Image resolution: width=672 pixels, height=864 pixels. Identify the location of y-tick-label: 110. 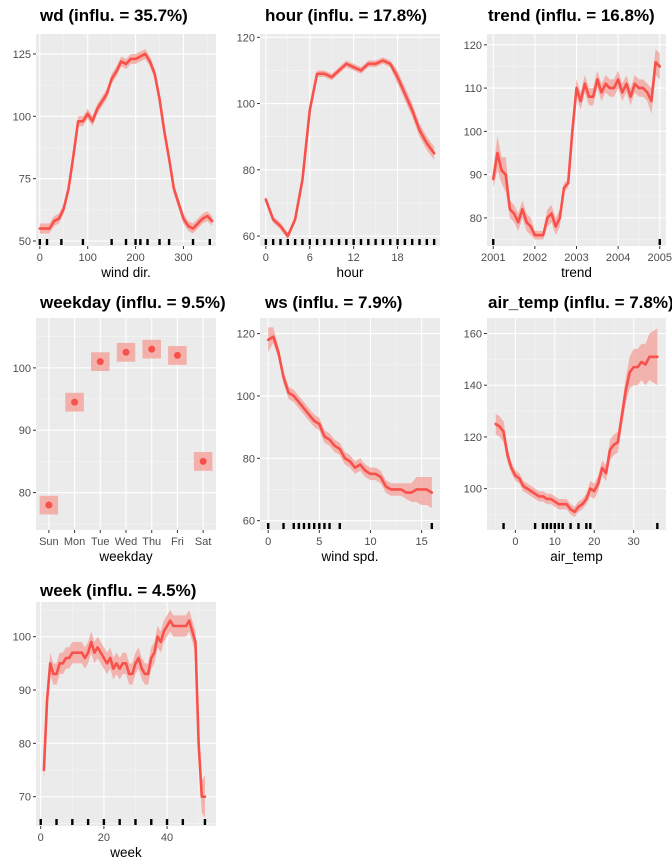
(473, 89).